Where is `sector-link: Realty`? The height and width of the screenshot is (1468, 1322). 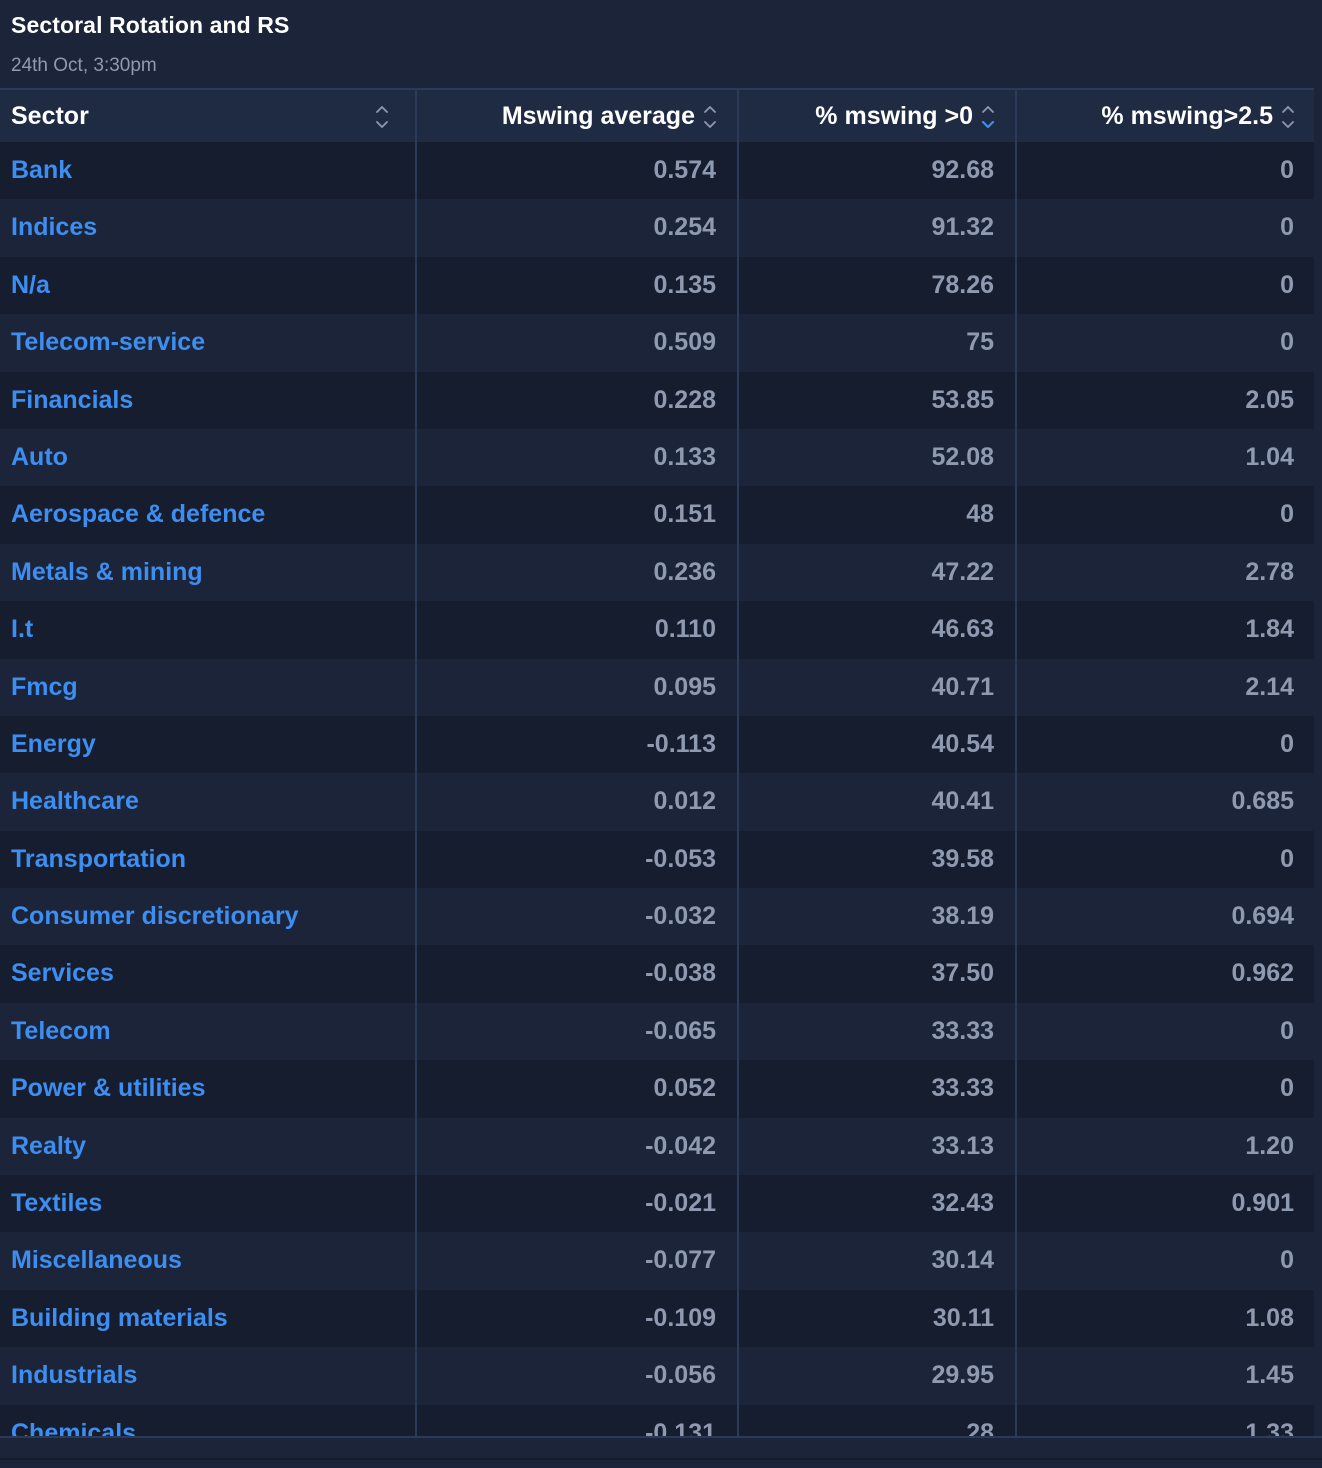 sector-link: Realty is located at coordinates (49, 1145).